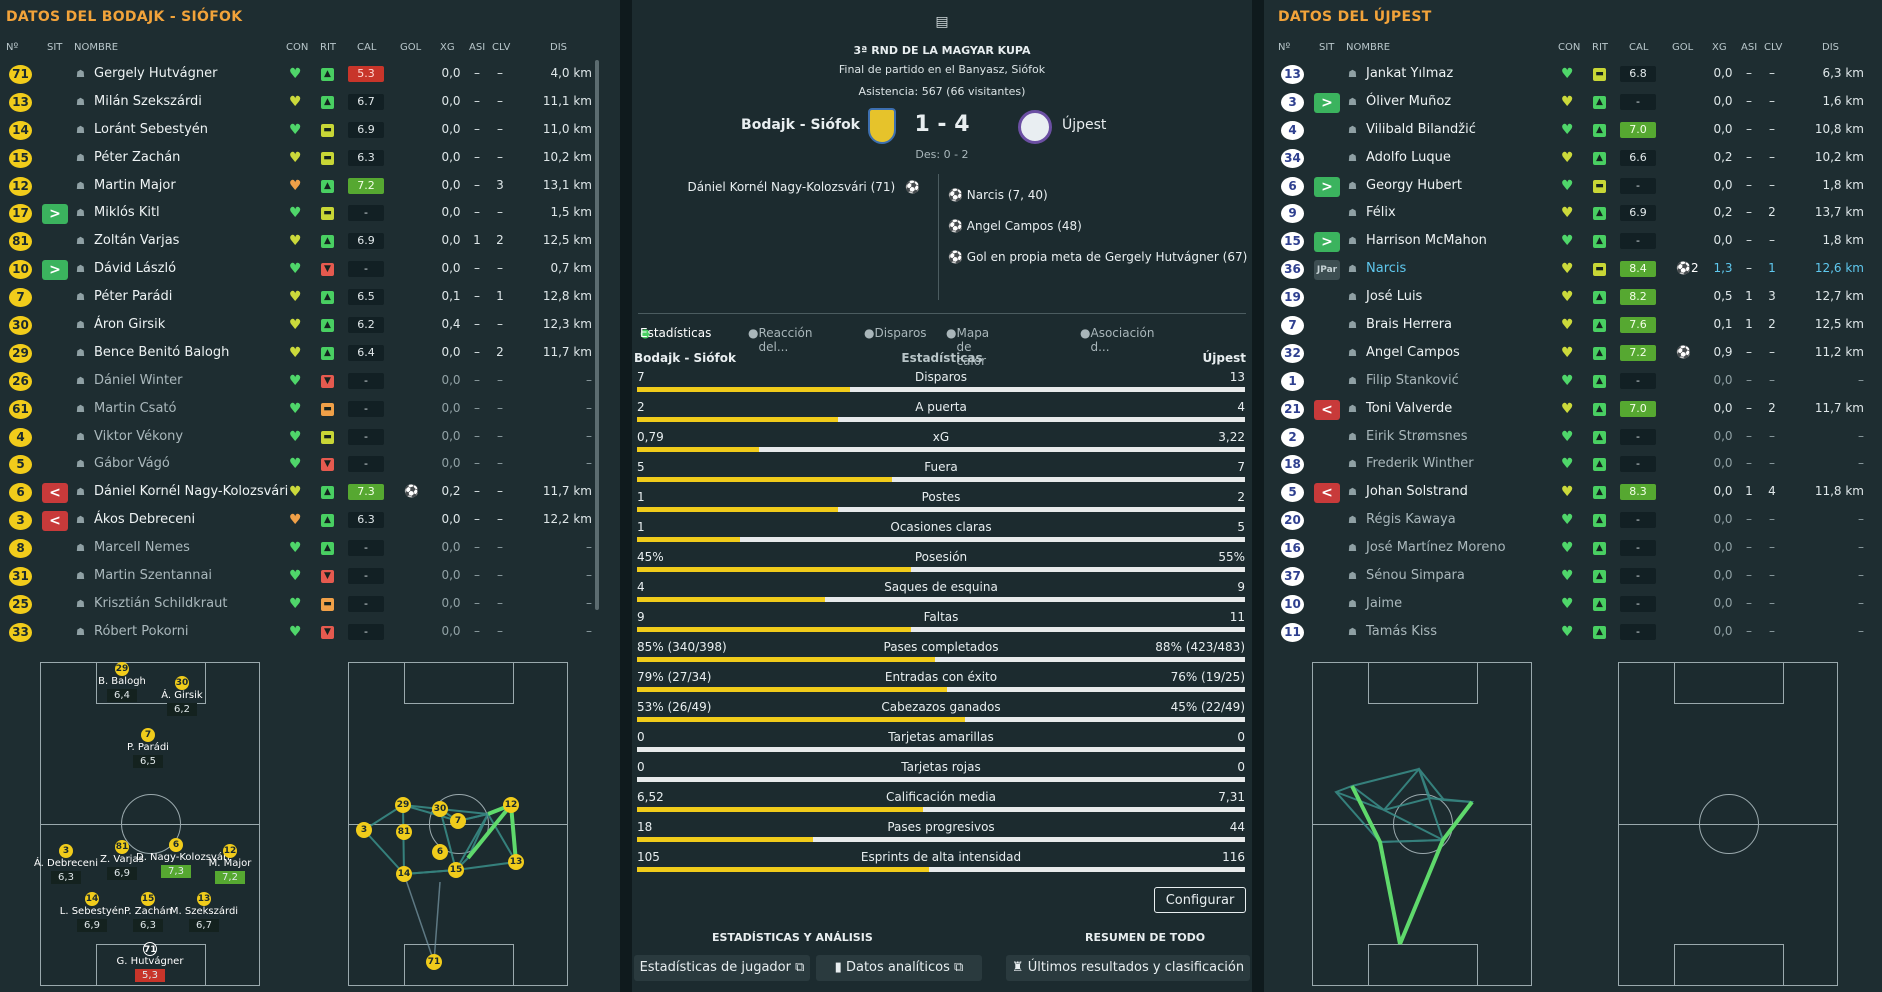 The width and height of the screenshot is (1882, 992). Describe the element at coordinates (1573, 269) in the screenshot. I see `player-row: 36 JPar ☗ Narcis ♥ ▬ 8.4 ⚽2 1,3– 1 12,6 km` at that location.